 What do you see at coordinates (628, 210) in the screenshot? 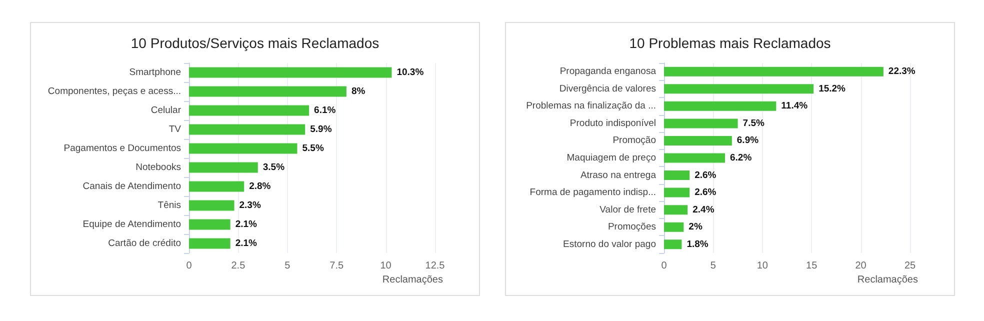
I see `y-tick-label: Valor de frete` at bounding box center [628, 210].